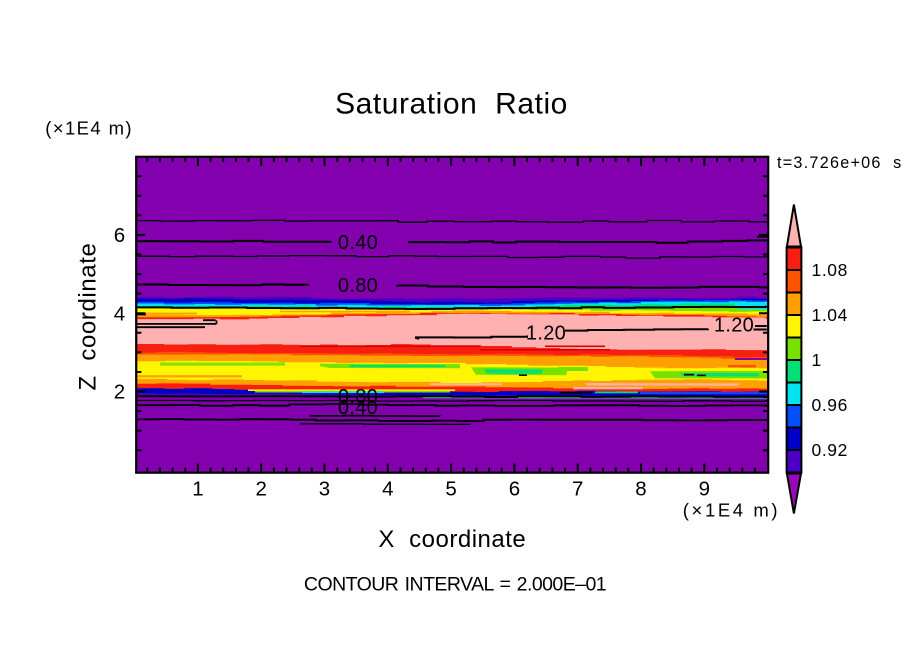 Image resolution: width=904 pixels, height=654 pixels. Describe the element at coordinates (830, 405) in the screenshot. I see `svg-text: 0.96` at that location.